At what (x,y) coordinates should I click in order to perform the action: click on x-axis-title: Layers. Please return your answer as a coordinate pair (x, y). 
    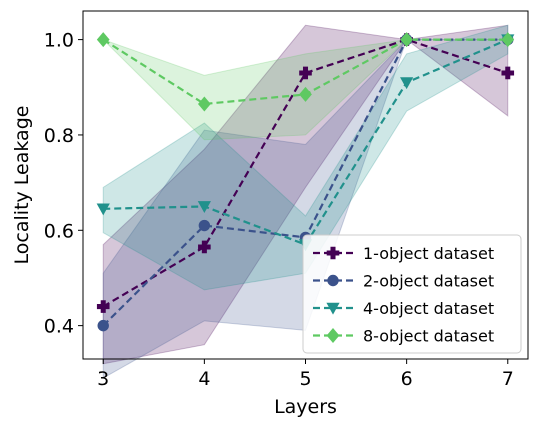
    Looking at the image, I should click on (305, 407).